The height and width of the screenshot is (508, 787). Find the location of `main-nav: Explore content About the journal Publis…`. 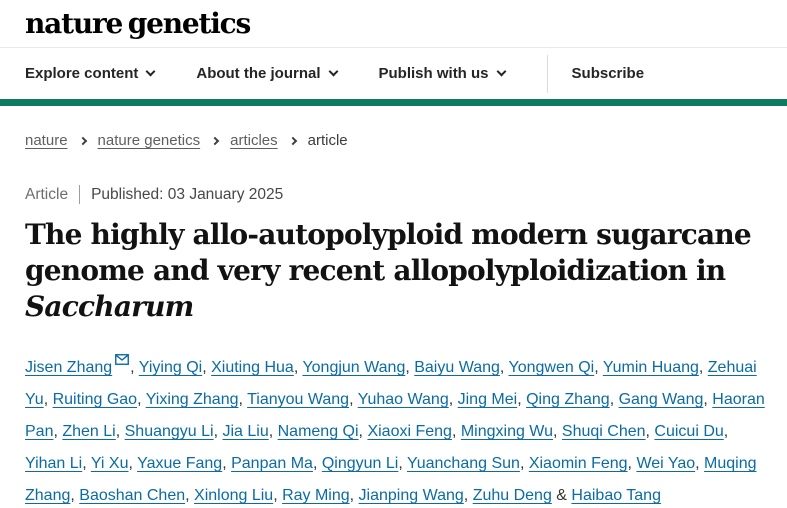

main-nav: Explore content About the journal Publis… is located at coordinates (393, 73).